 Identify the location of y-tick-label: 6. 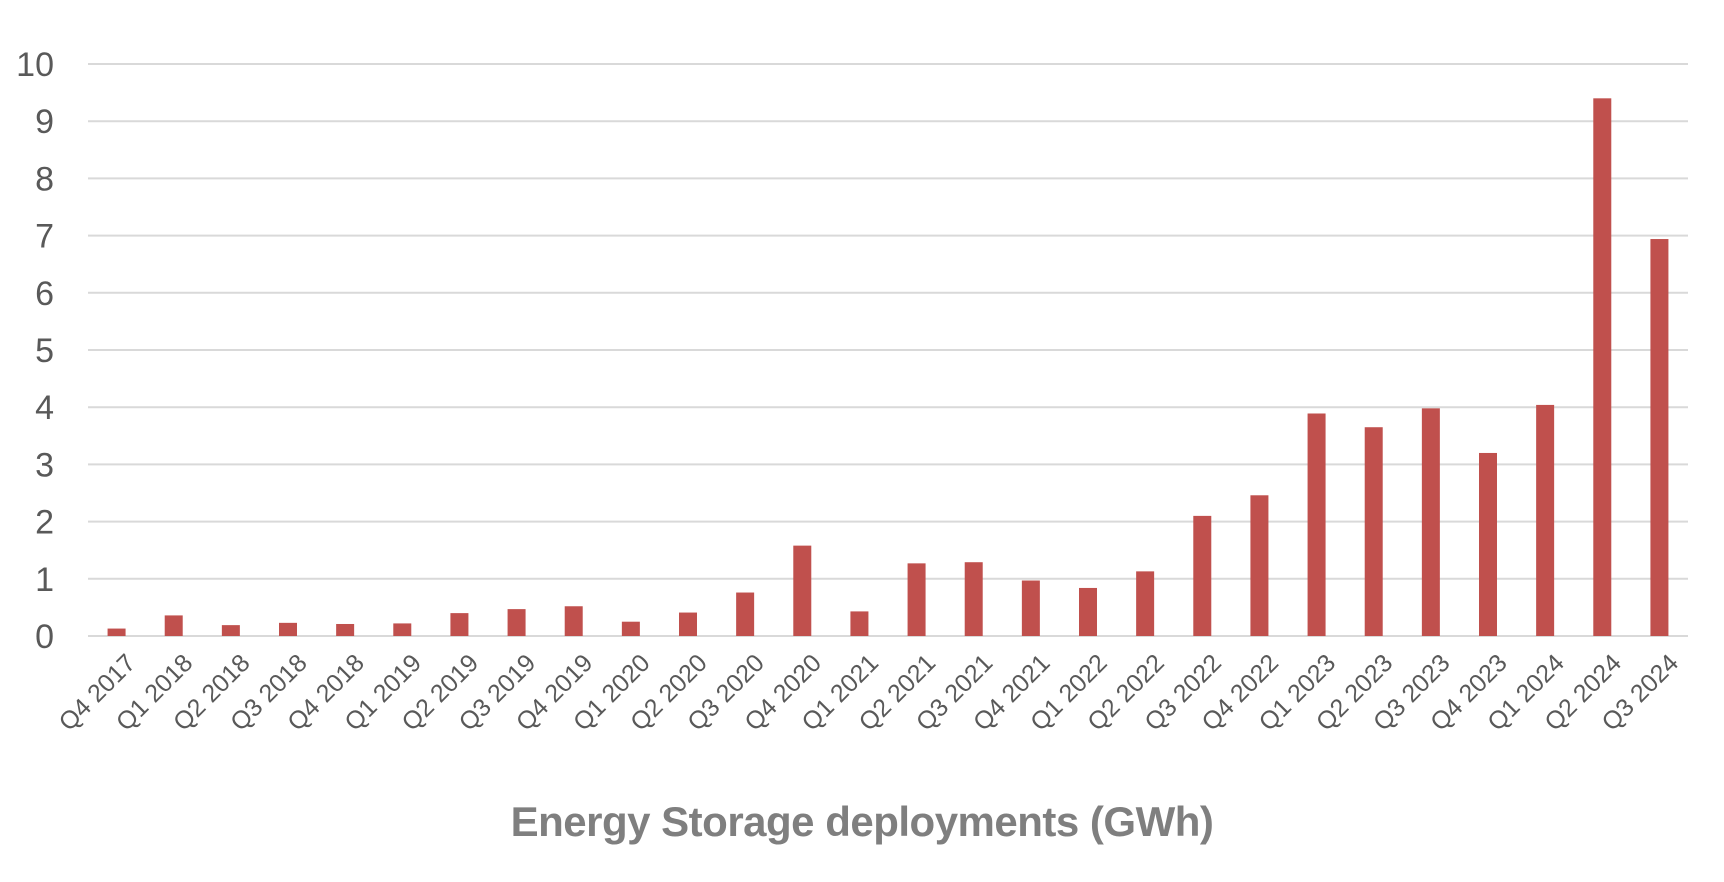
(44, 294).